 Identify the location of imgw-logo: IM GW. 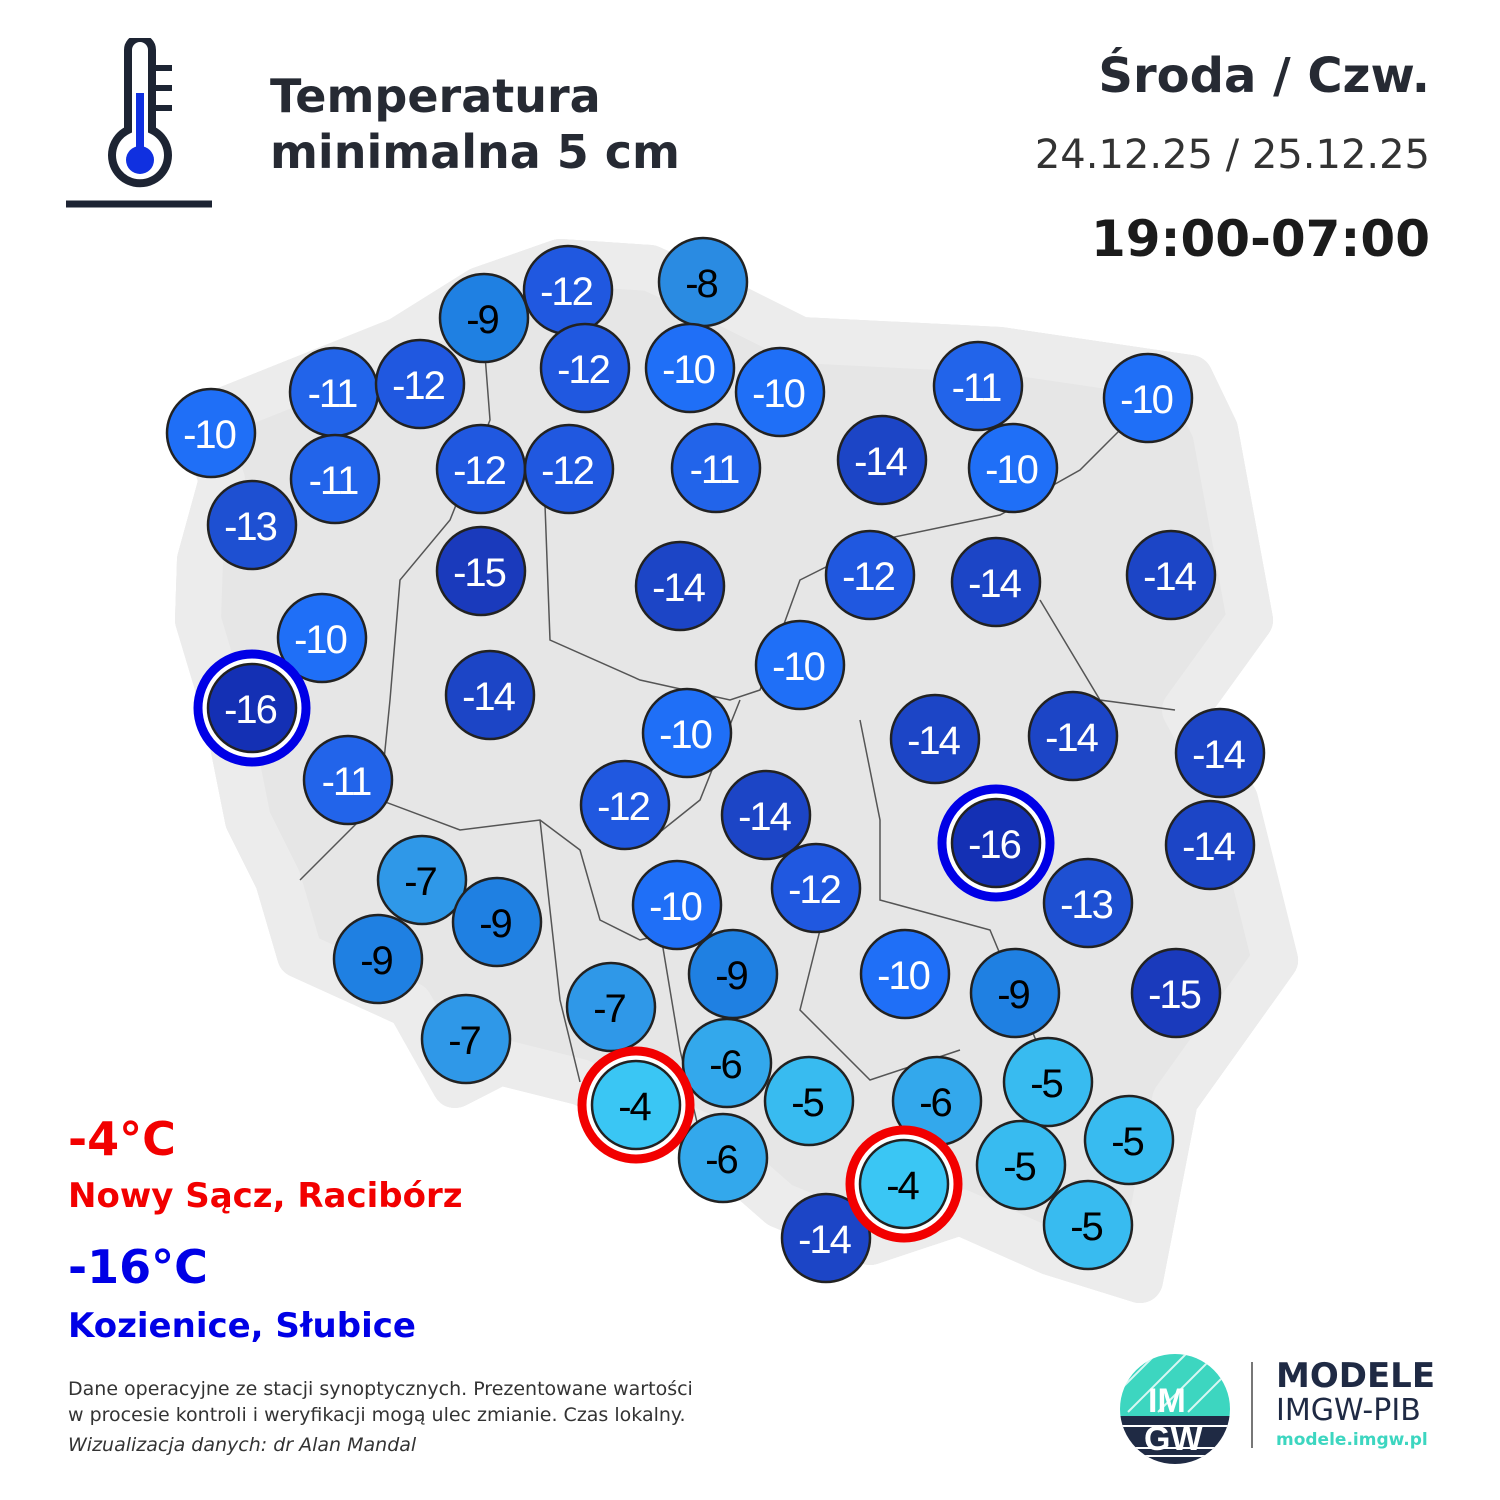
(1175, 1409).